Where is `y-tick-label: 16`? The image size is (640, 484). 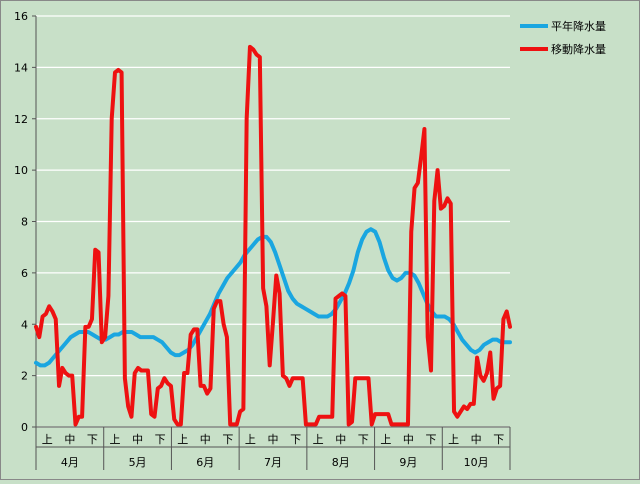 y-tick-label: 16 is located at coordinates (21, 16).